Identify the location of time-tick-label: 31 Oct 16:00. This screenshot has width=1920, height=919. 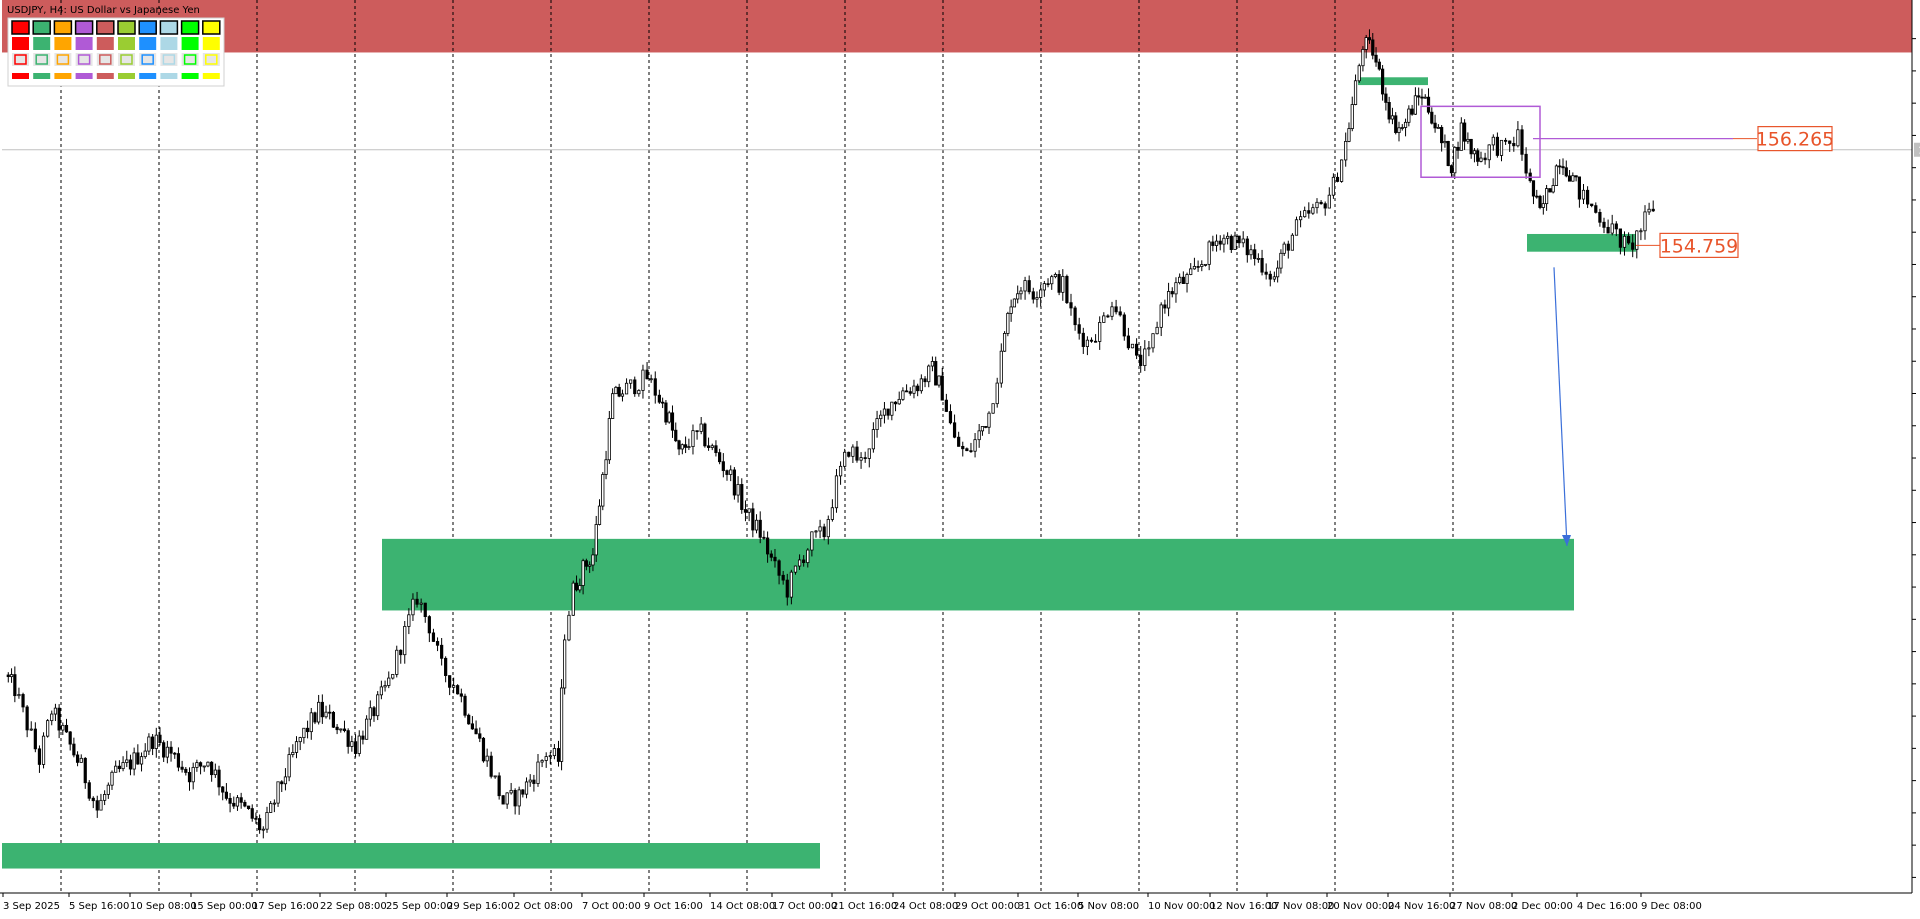
(1050, 906).